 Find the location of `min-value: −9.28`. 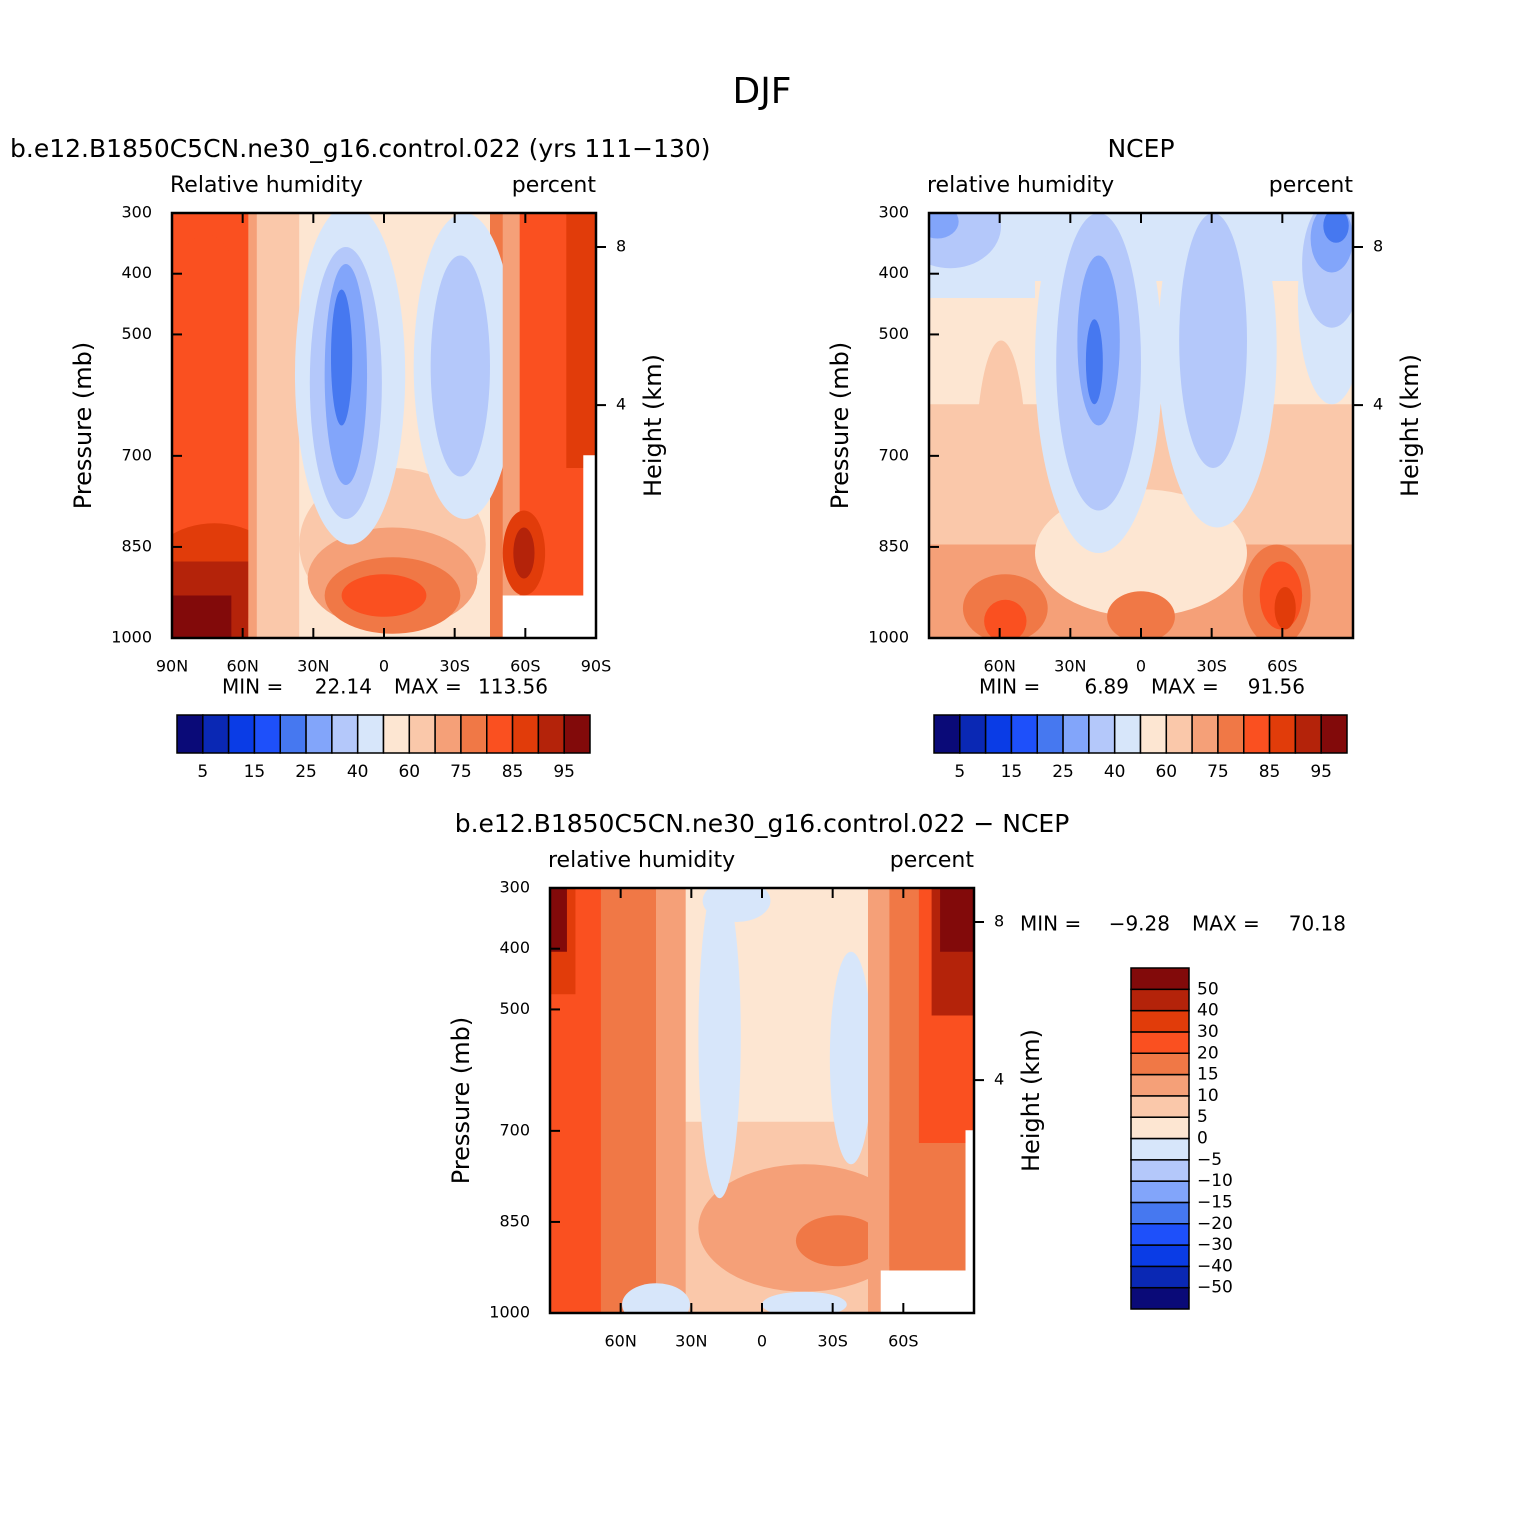

min-value: −9.28 is located at coordinates (1139, 924).